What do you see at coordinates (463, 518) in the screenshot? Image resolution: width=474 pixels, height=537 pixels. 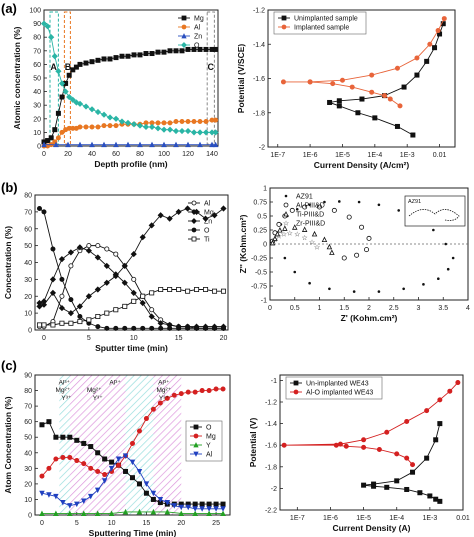 I see `x-tick-label: 0.01` at bounding box center [463, 518].